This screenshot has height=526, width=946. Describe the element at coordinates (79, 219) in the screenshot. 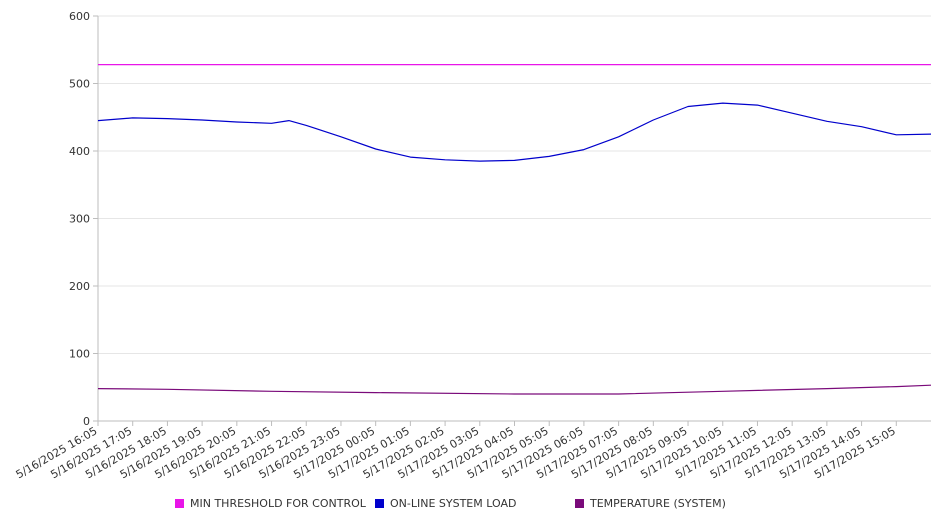

I see `y-tick-label: 300` at that location.